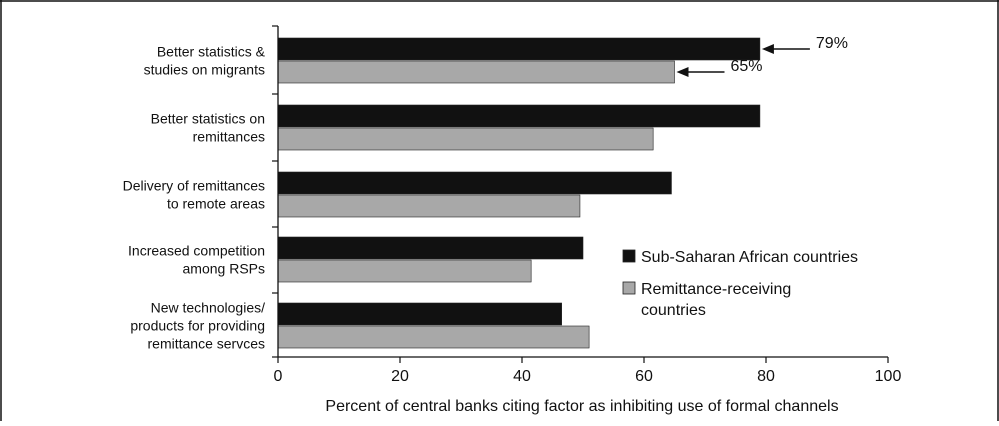  I want to click on category-label: products for providing, so click(197, 326).